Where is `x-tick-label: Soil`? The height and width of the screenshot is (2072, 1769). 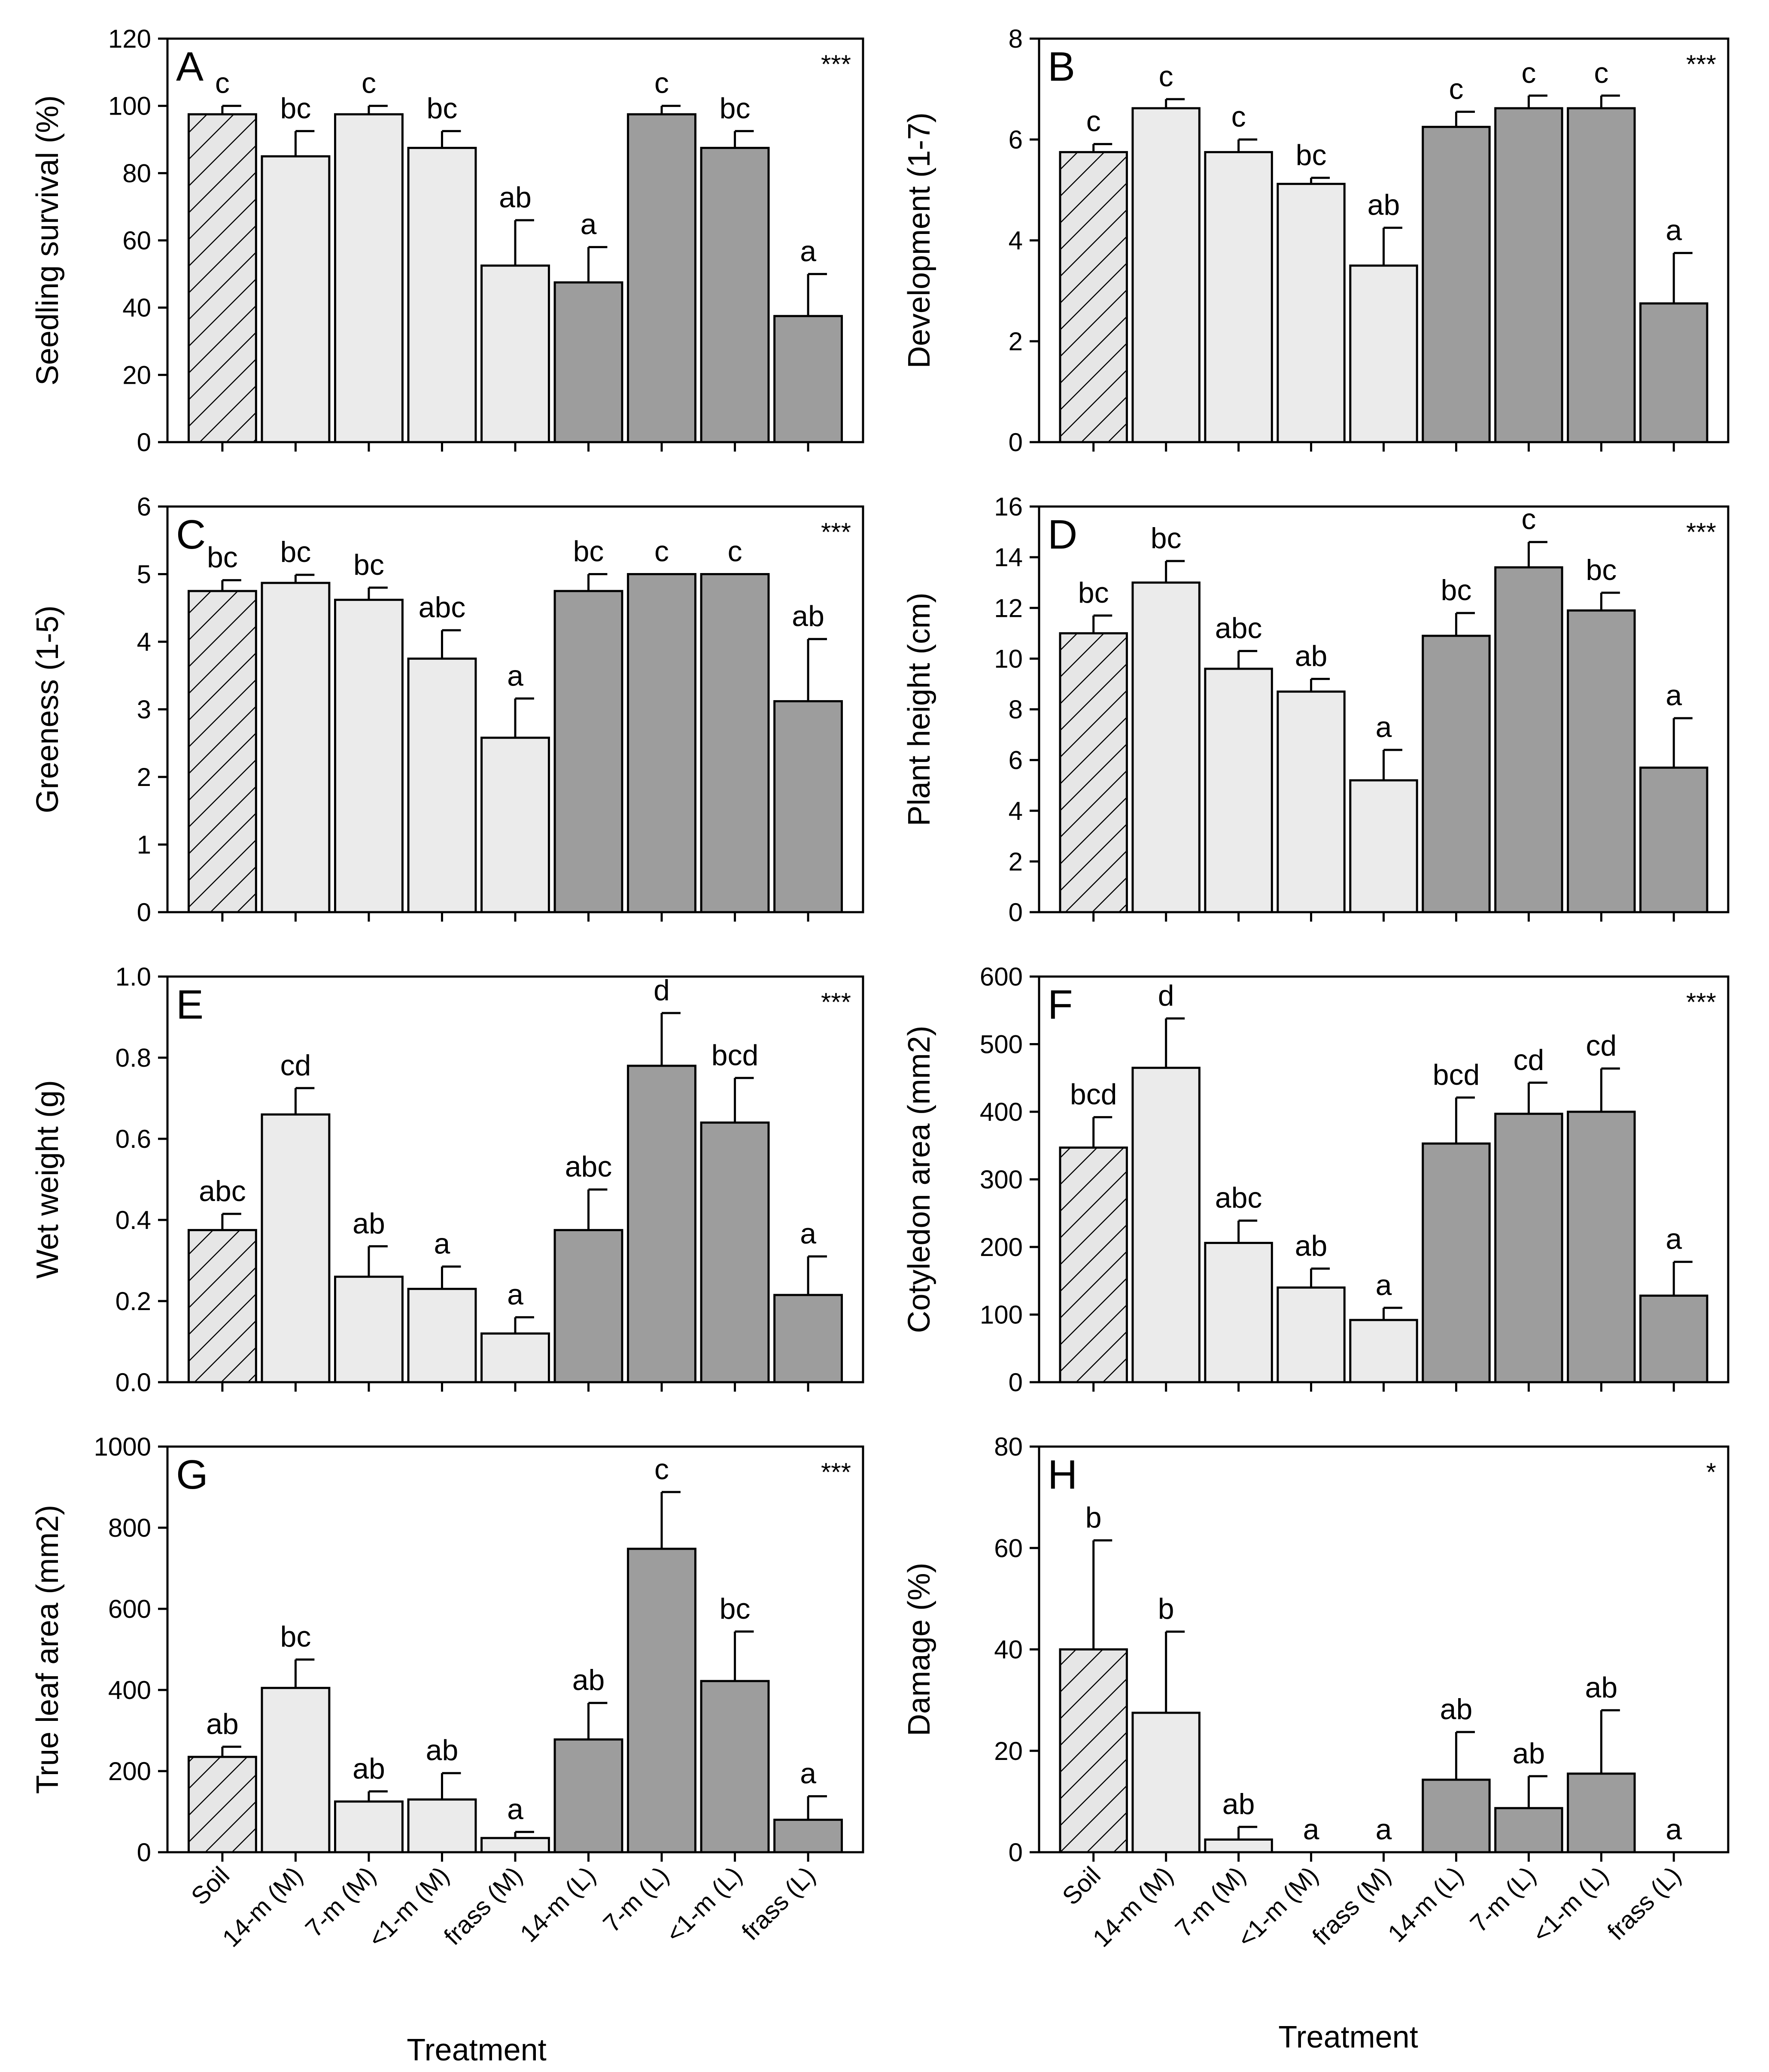
x-tick-label: Soil is located at coordinates (1081, 1885).